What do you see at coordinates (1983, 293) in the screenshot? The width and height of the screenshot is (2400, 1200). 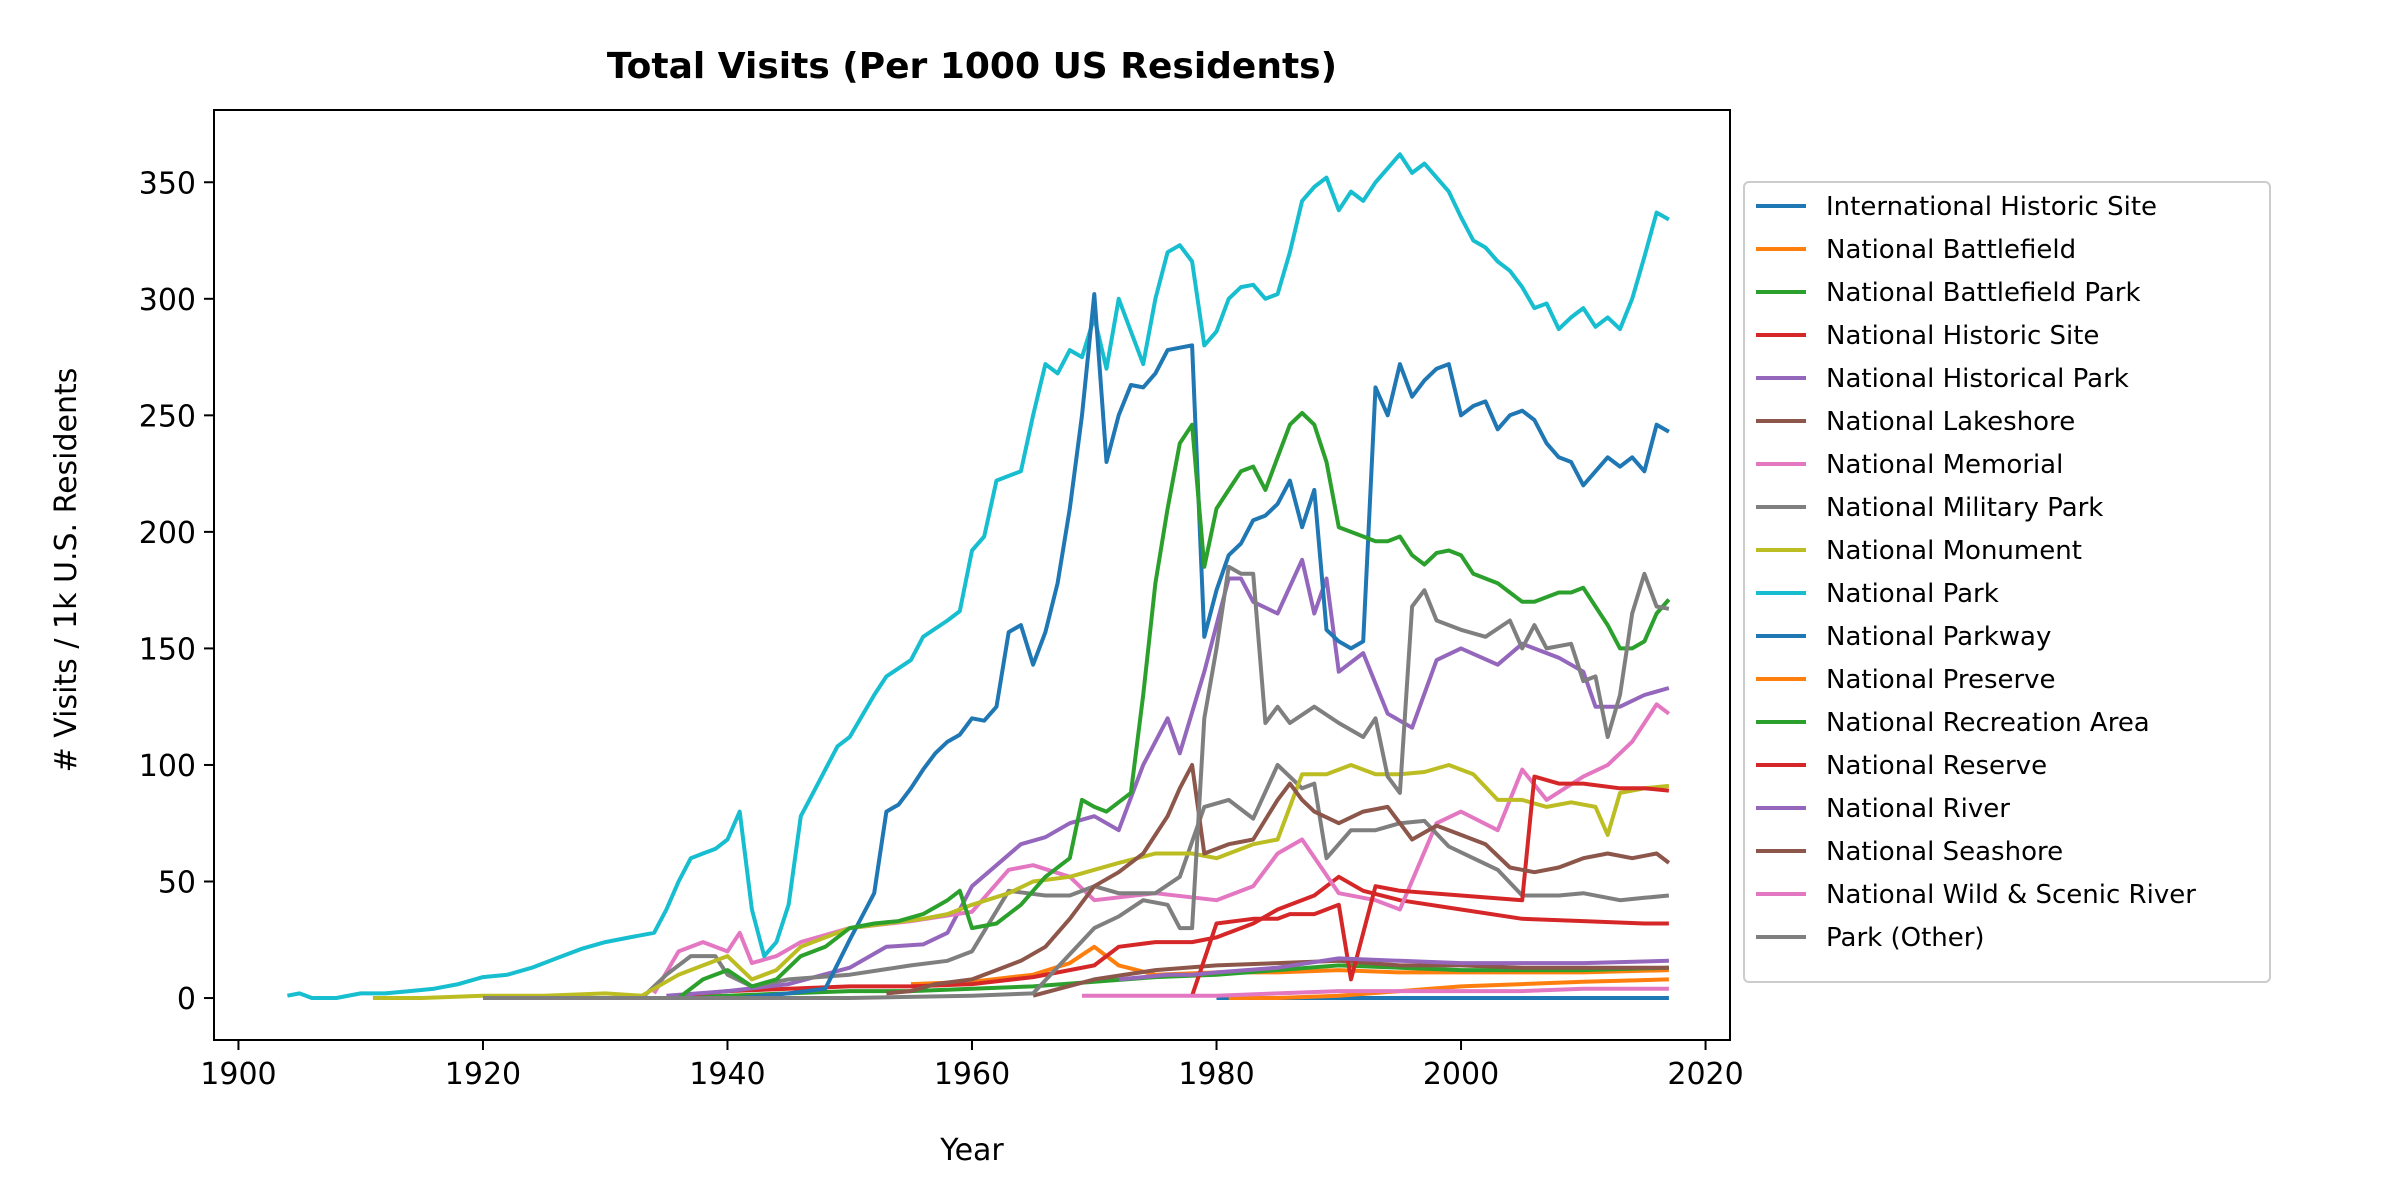 I see `legend-label: National Battlefield Park` at bounding box center [1983, 293].